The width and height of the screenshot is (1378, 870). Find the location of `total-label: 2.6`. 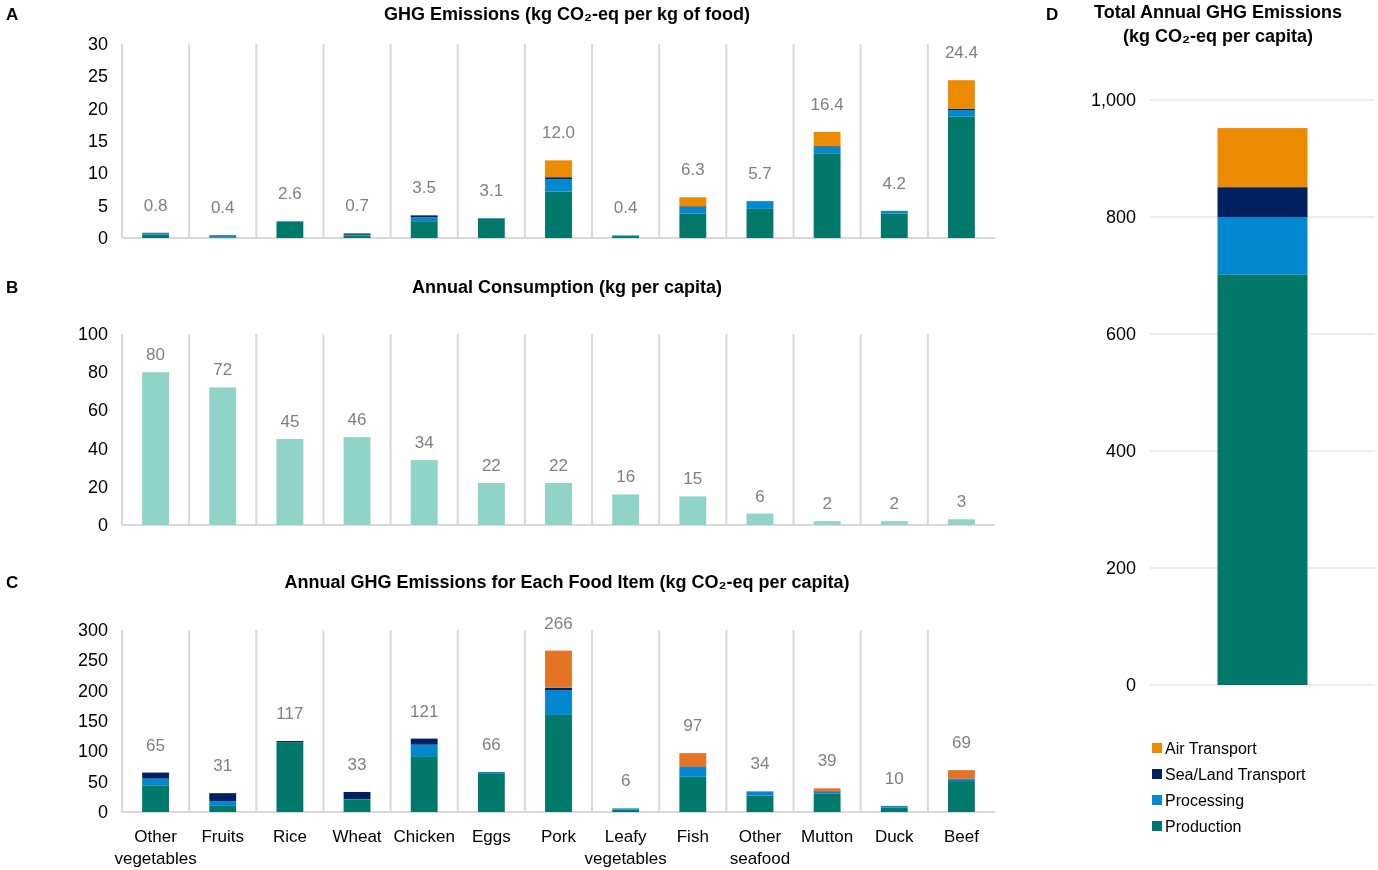

total-label: 2.6 is located at coordinates (290, 194).